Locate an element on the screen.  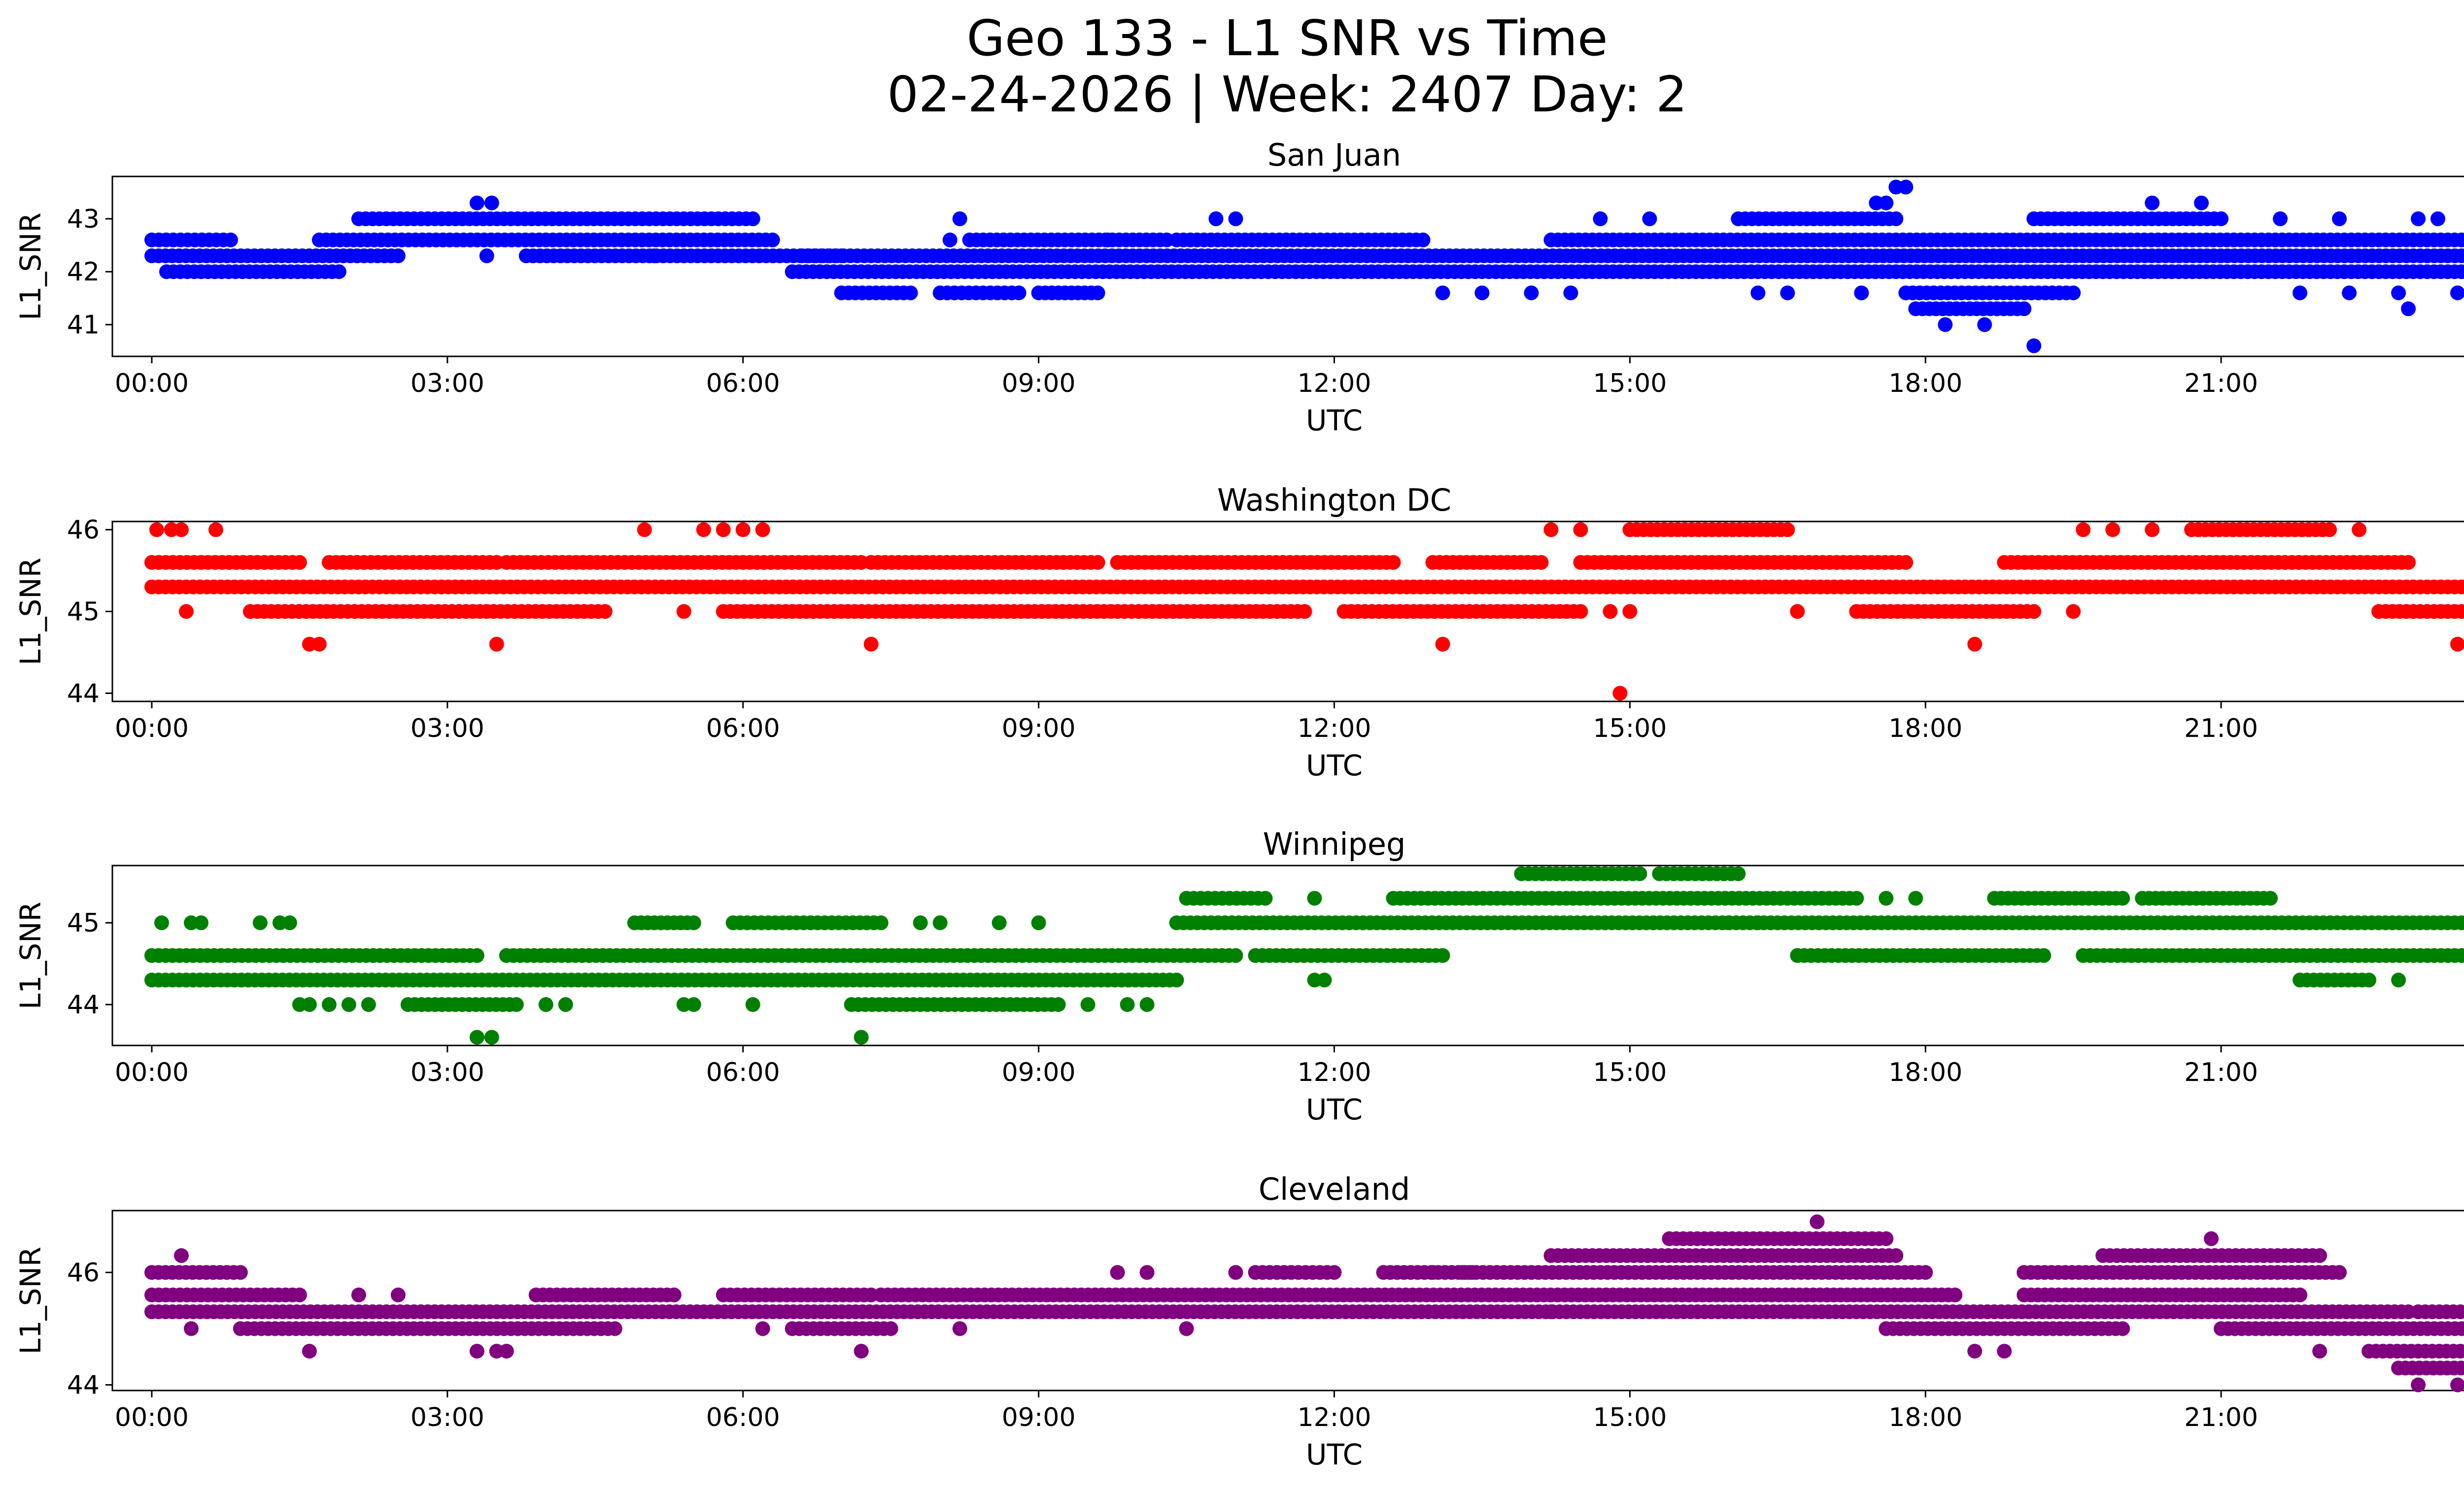
y-tick-label: 41 is located at coordinates (83, 325).